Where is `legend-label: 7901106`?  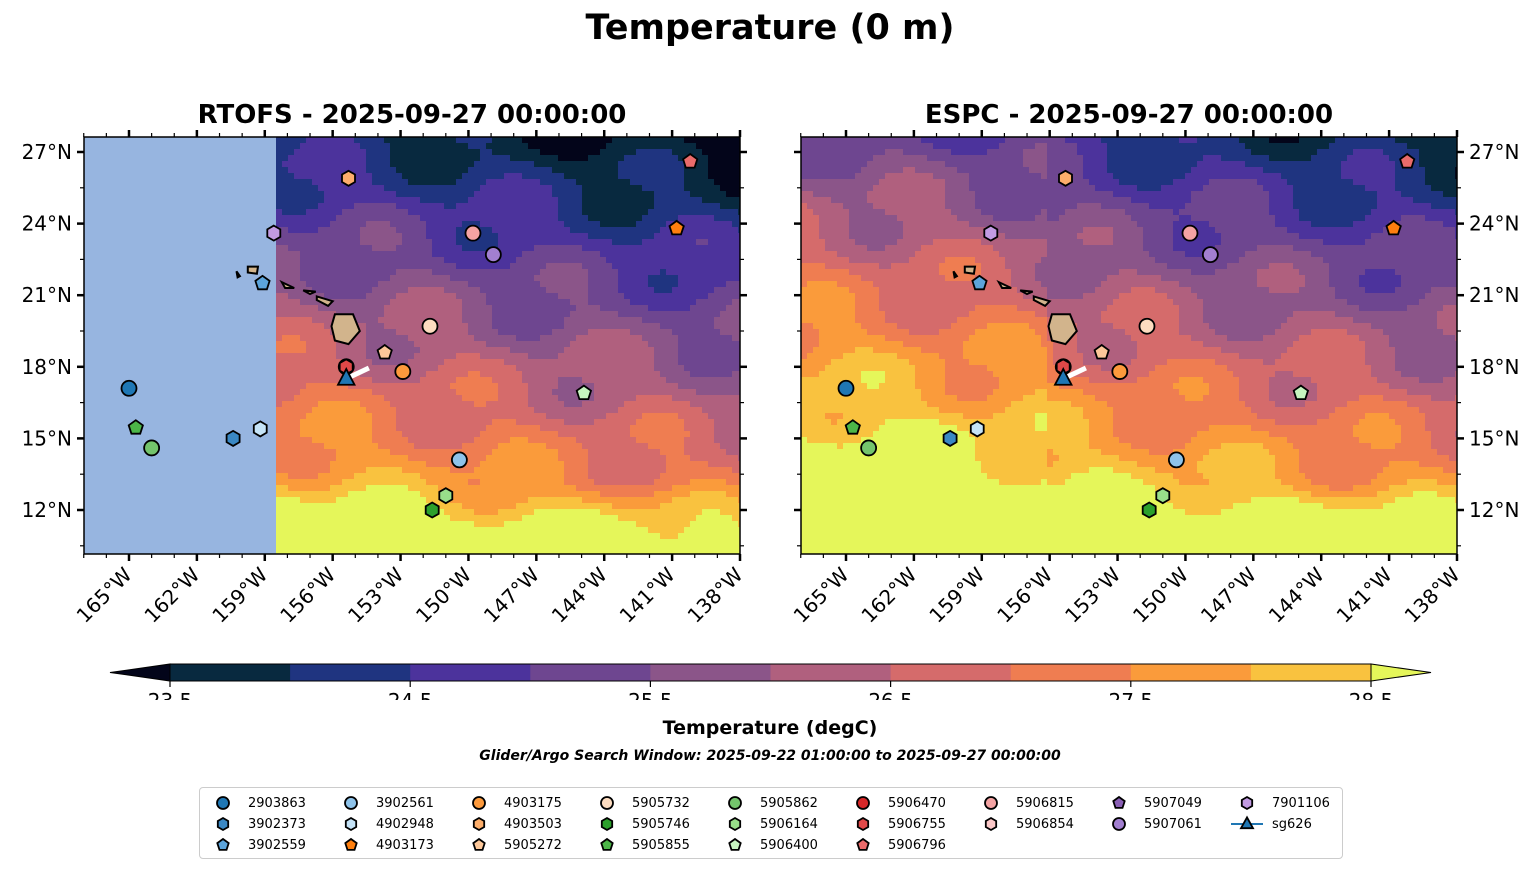
legend-label: 7901106 is located at coordinates (1301, 803).